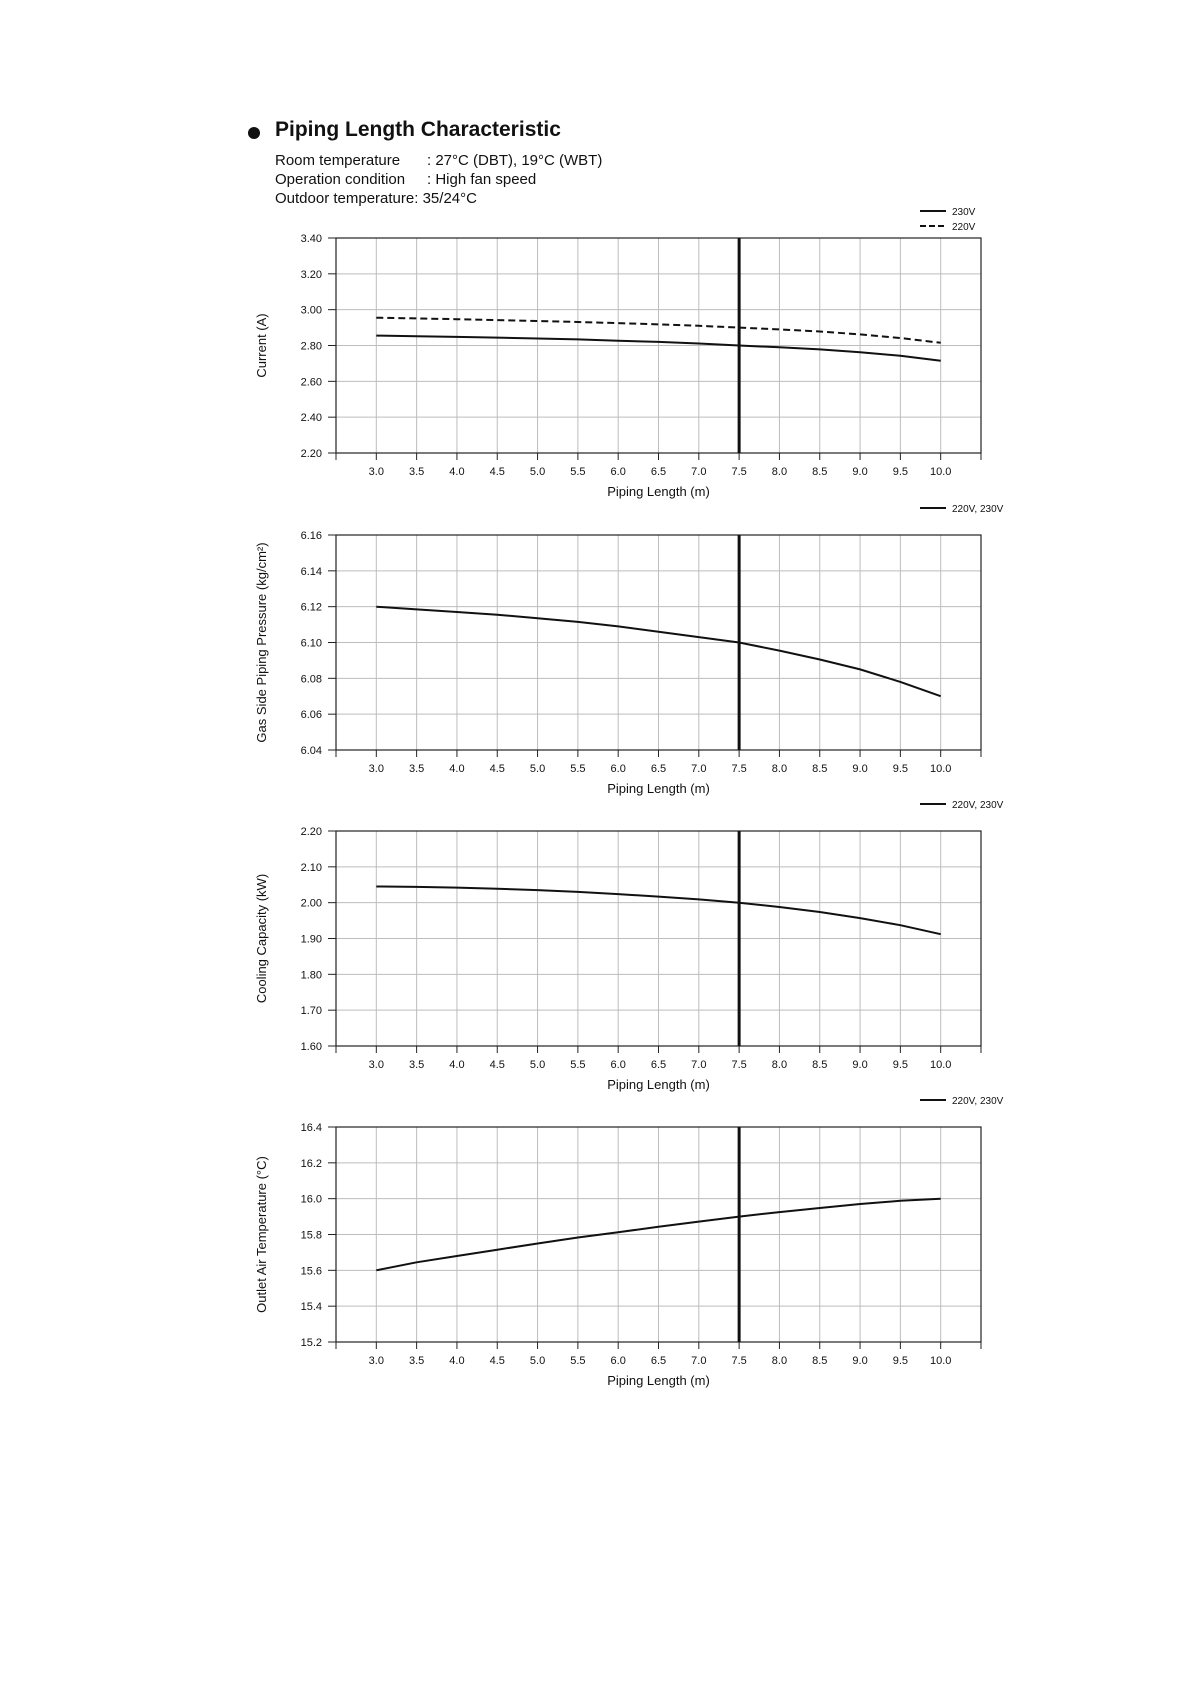  I want to click on y-tick-label: 3.40, so click(311, 239).